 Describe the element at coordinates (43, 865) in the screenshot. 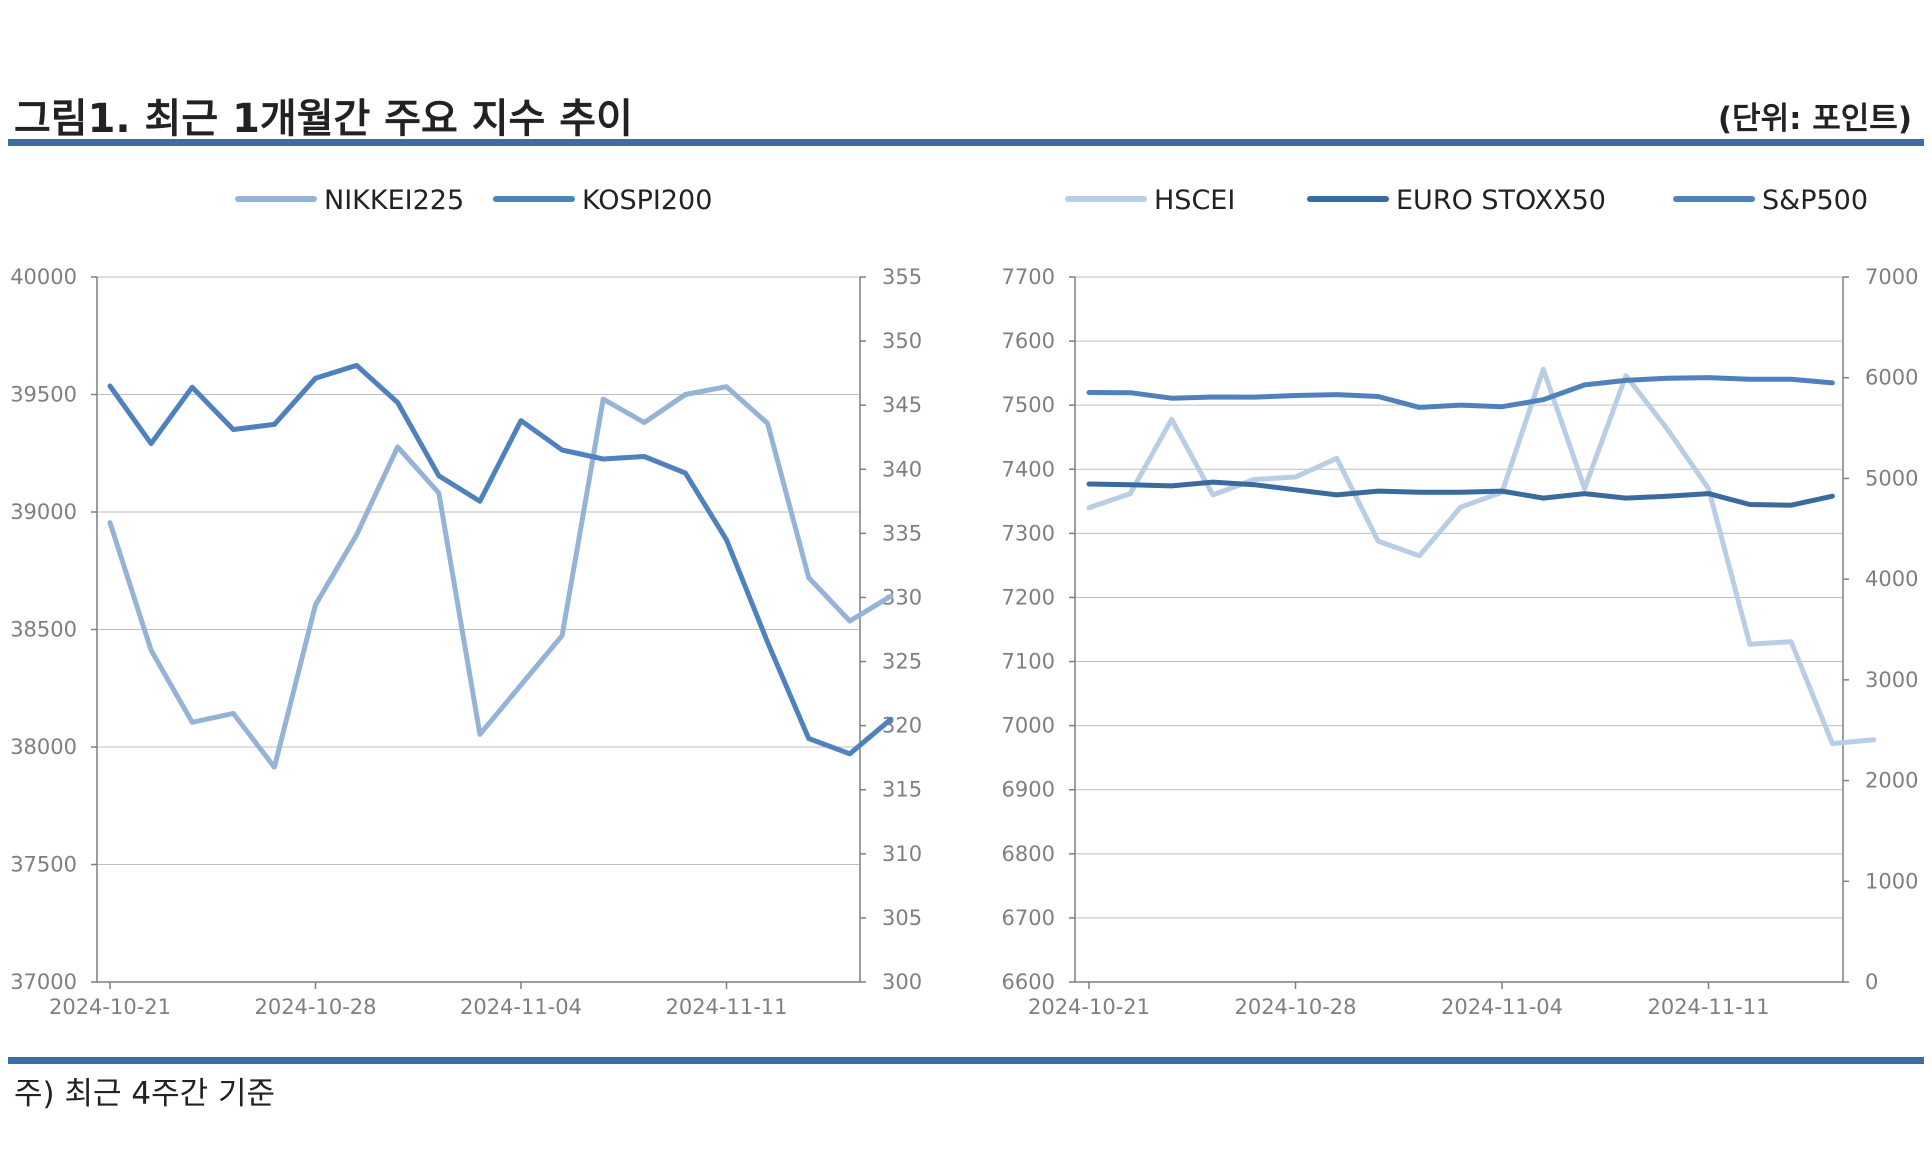

I see `y-tick-label: 37500` at that location.